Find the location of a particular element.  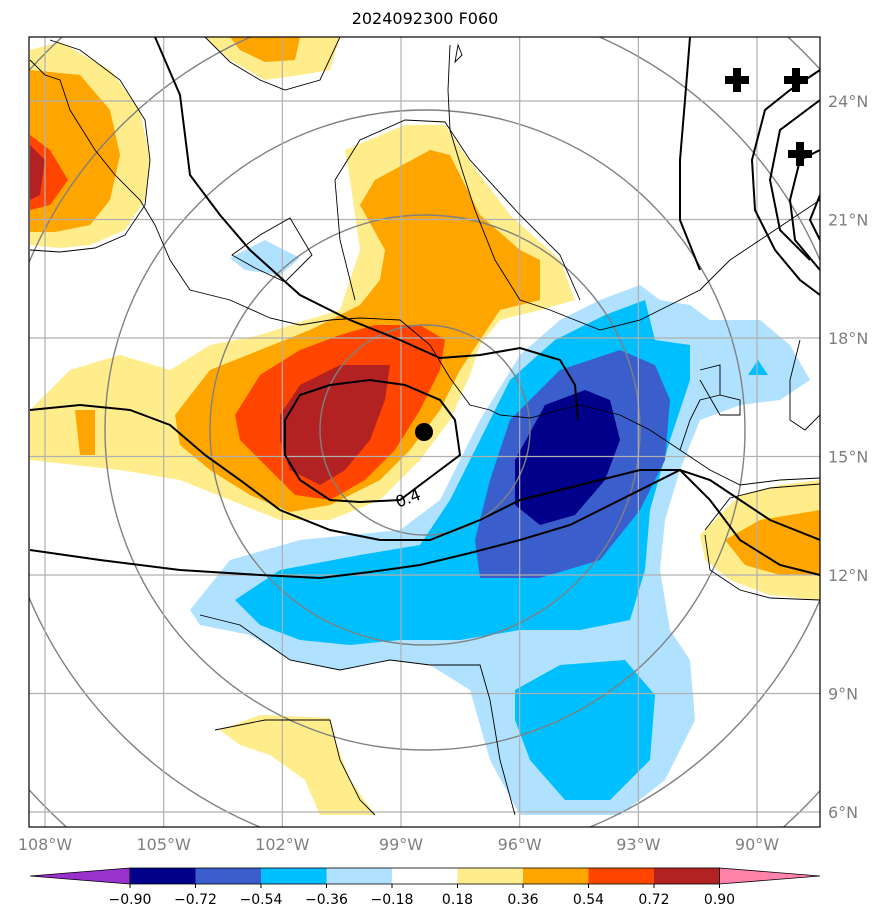

fill-neg-036-small is located at coordinates (758, 367).